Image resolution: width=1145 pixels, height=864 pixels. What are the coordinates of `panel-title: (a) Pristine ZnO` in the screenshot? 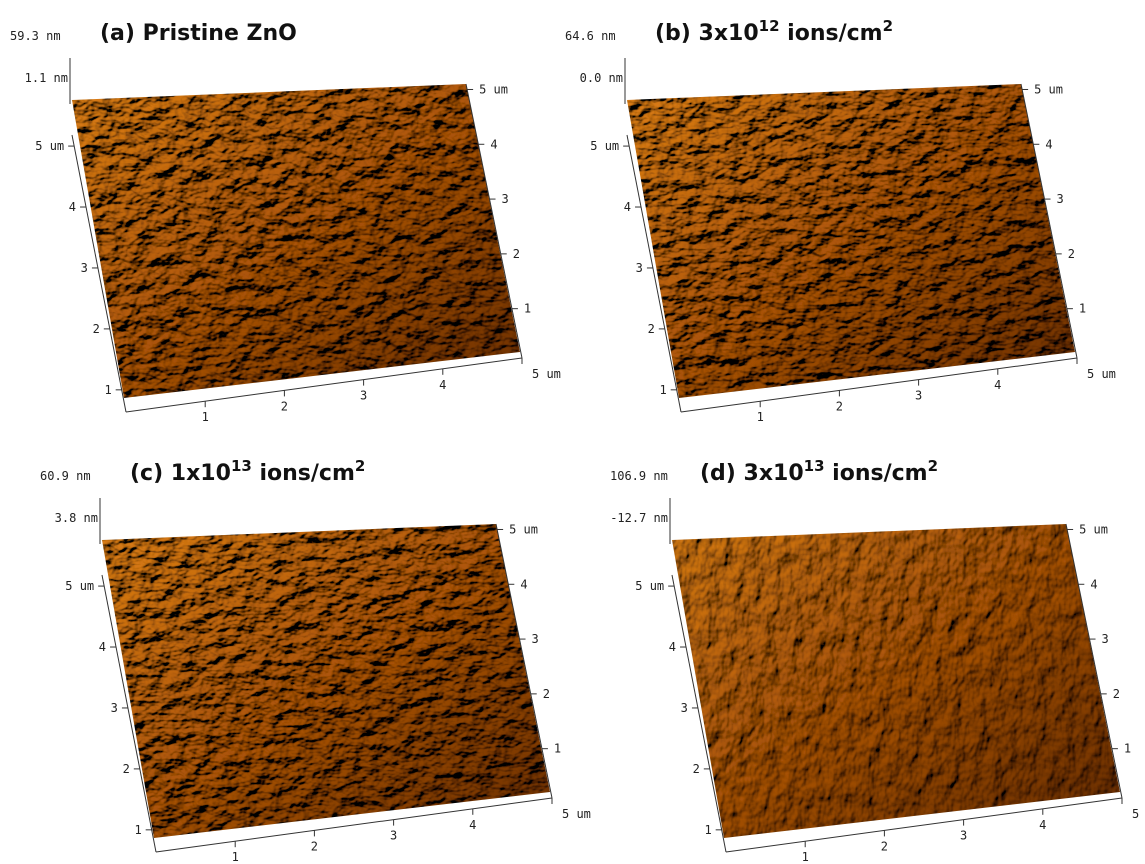 It's located at (198, 33).